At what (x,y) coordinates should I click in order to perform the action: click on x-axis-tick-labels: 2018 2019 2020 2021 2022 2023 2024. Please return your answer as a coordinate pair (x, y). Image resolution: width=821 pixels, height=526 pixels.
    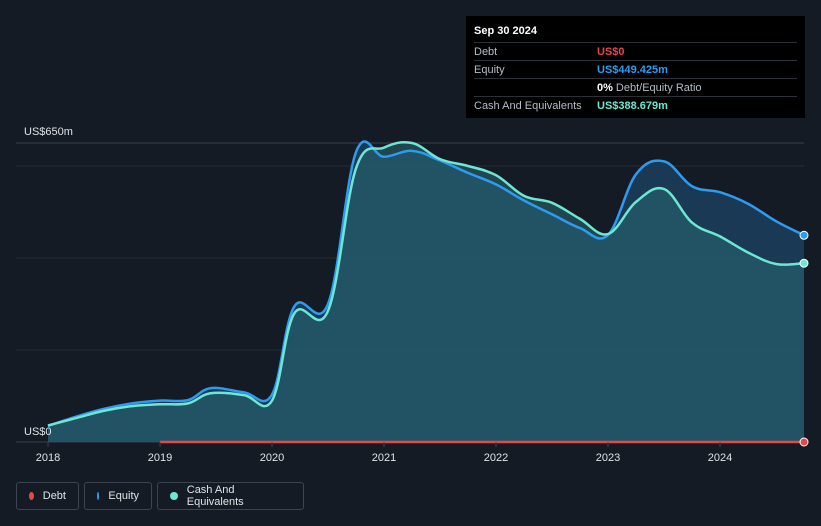
    Looking at the image, I should click on (384, 453).